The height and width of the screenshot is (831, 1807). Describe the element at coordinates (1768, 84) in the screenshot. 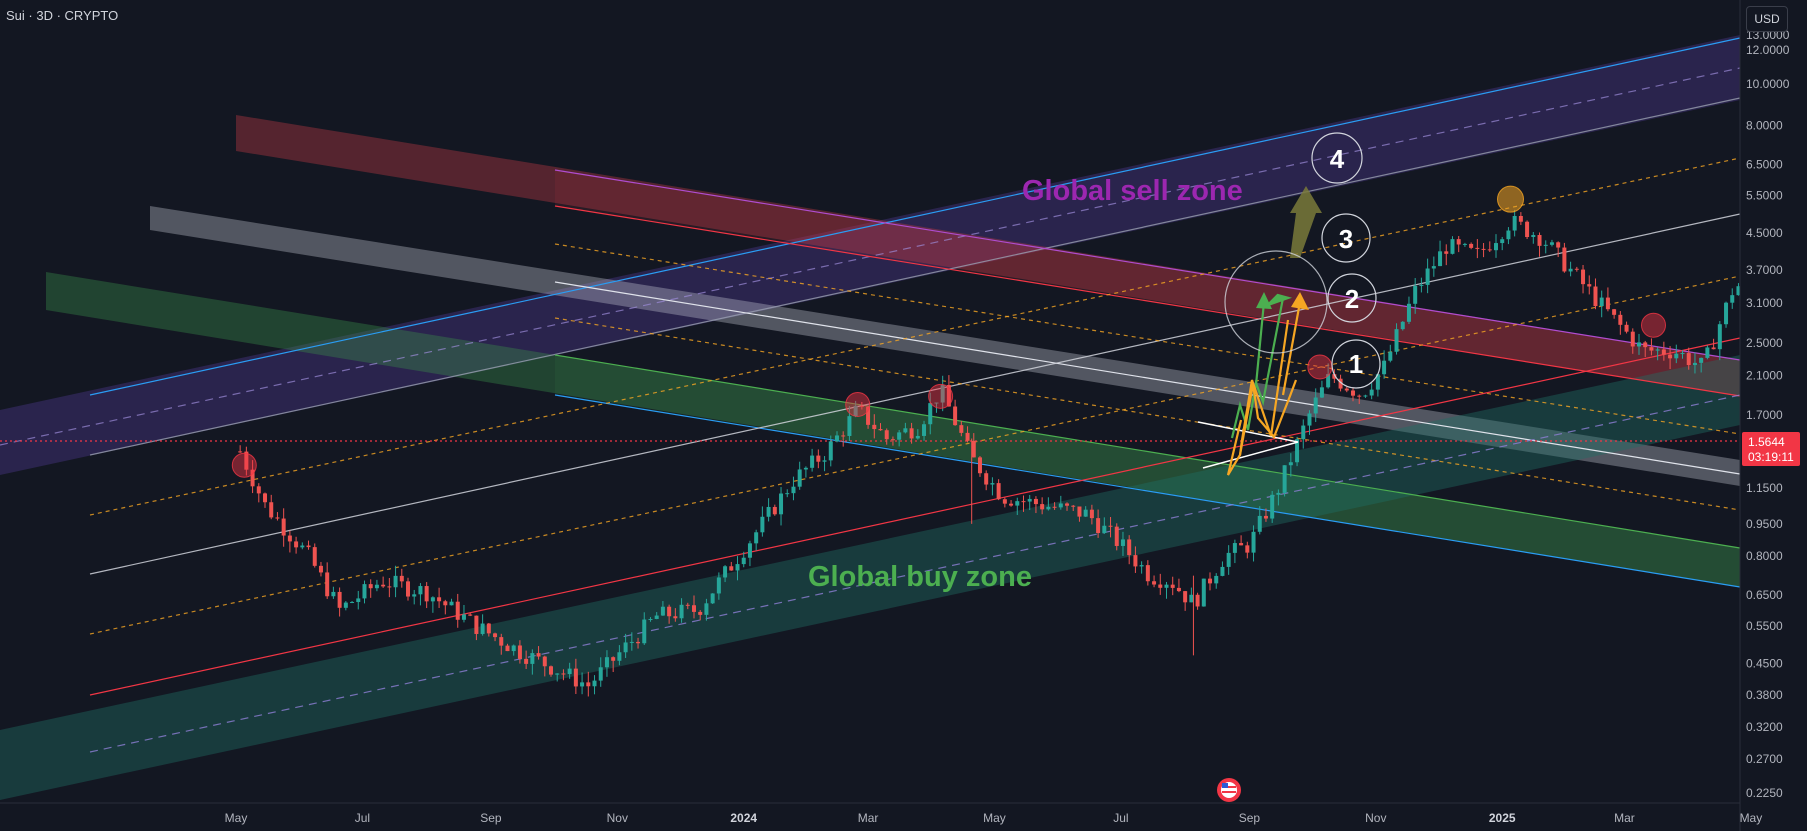

I see `y-tick-label: 10.0000` at that location.